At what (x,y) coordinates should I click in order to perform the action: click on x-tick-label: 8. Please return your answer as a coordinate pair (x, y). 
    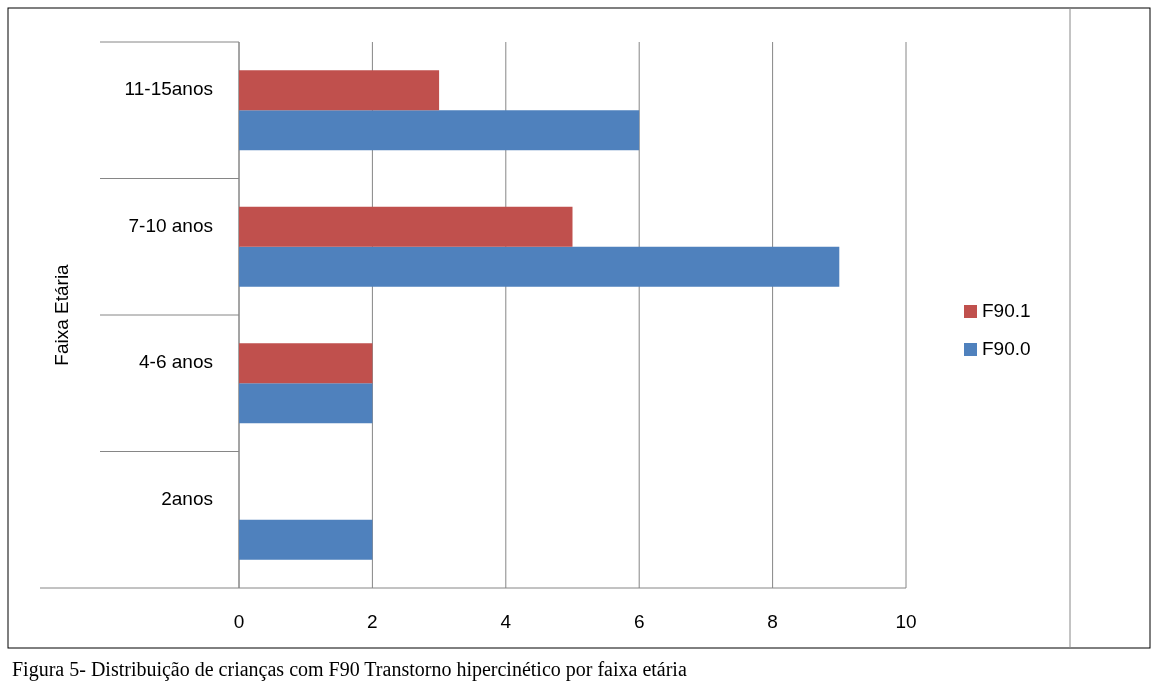
    Looking at the image, I should click on (772, 621).